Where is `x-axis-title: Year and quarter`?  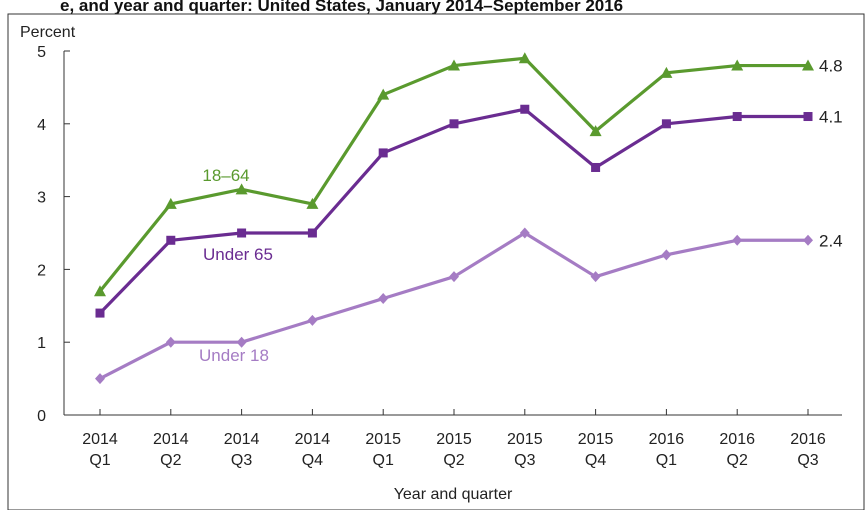 x-axis-title: Year and quarter is located at coordinates (453, 494).